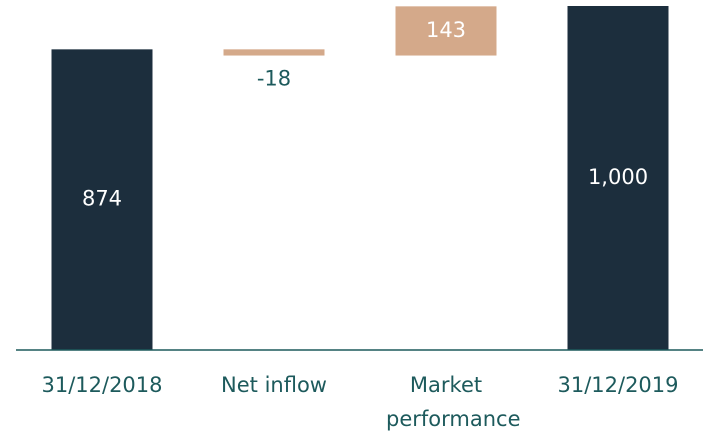 Image resolution: width=703 pixels, height=439 pixels. Describe the element at coordinates (274, 79) in the screenshot. I see `data-label: -18` at that location.